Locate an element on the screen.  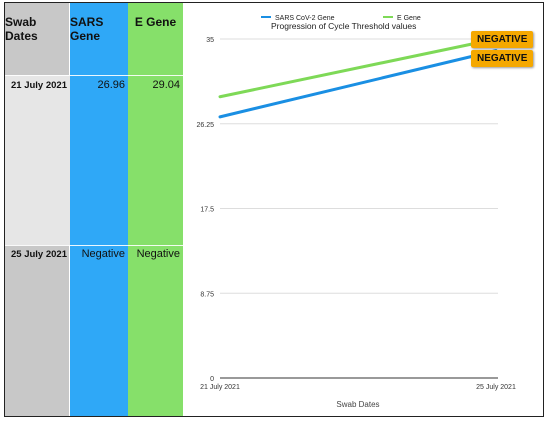
y-tick-label: 26.25 is located at coordinates (205, 125).